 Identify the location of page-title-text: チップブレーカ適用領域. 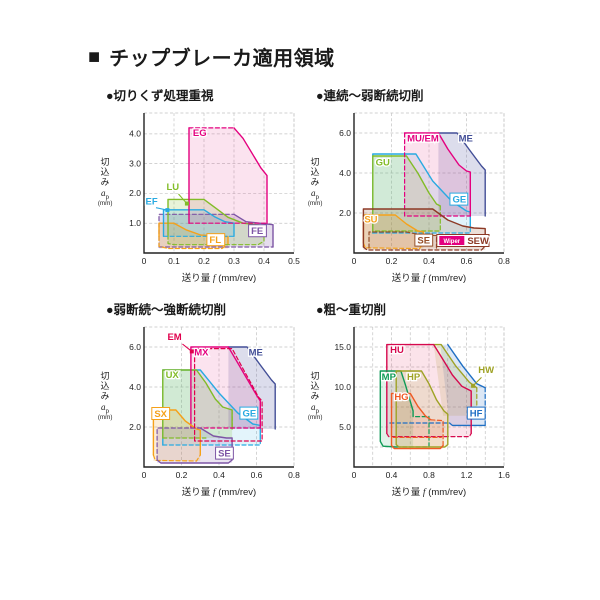
(222, 59).